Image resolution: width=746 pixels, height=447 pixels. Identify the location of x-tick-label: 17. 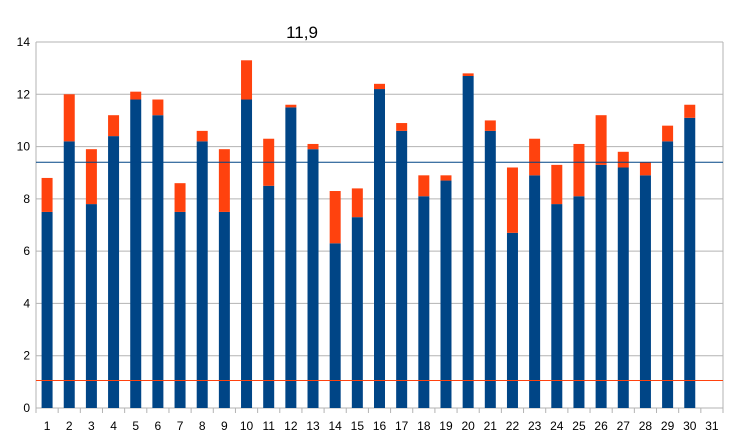
(402, 426).